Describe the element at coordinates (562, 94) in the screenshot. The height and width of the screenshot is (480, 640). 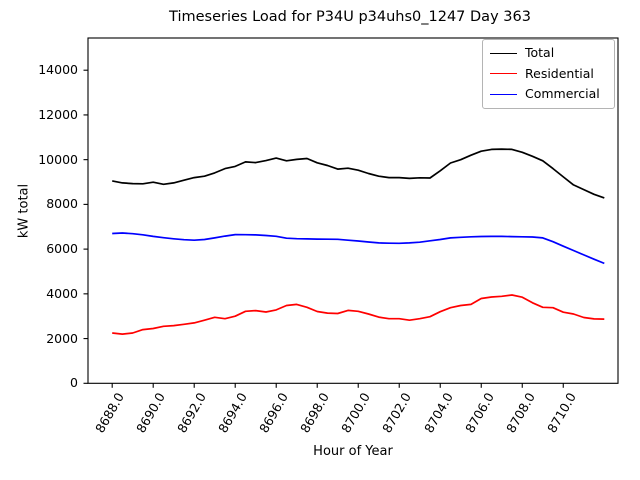
I see `legend-label-commercial: Commercial` at that location.